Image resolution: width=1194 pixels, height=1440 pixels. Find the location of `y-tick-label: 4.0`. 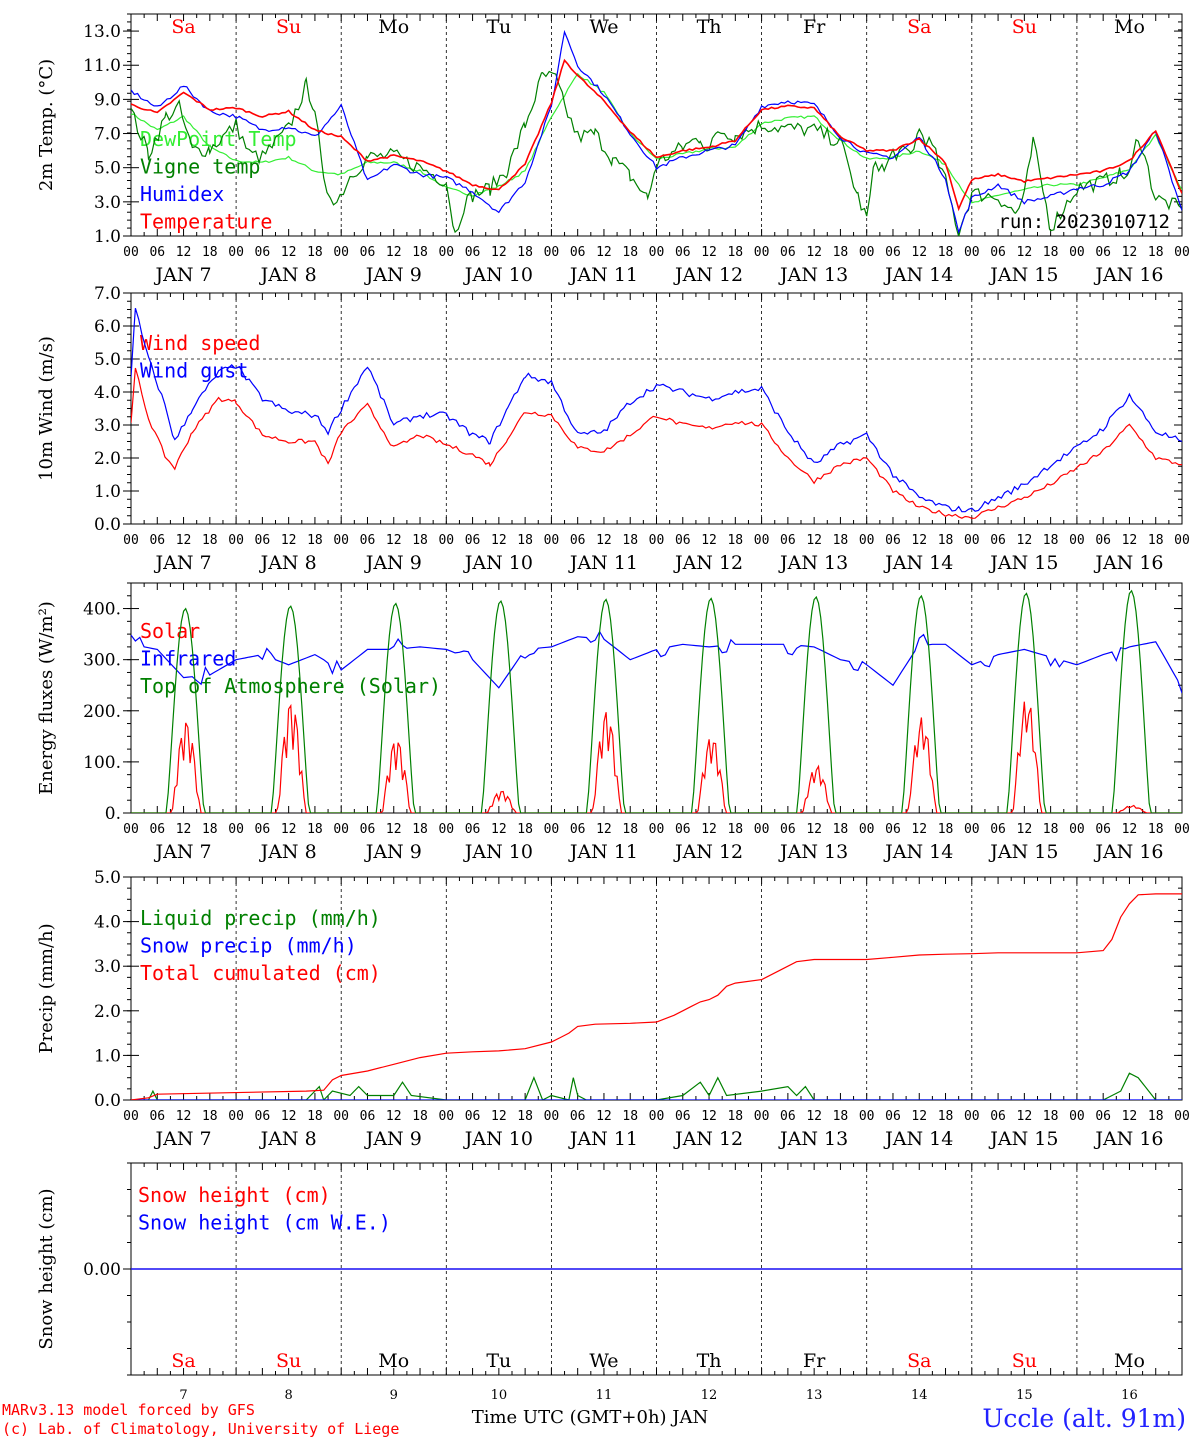

y-tick-label: 4.0 is located at coordinates (107, 923).